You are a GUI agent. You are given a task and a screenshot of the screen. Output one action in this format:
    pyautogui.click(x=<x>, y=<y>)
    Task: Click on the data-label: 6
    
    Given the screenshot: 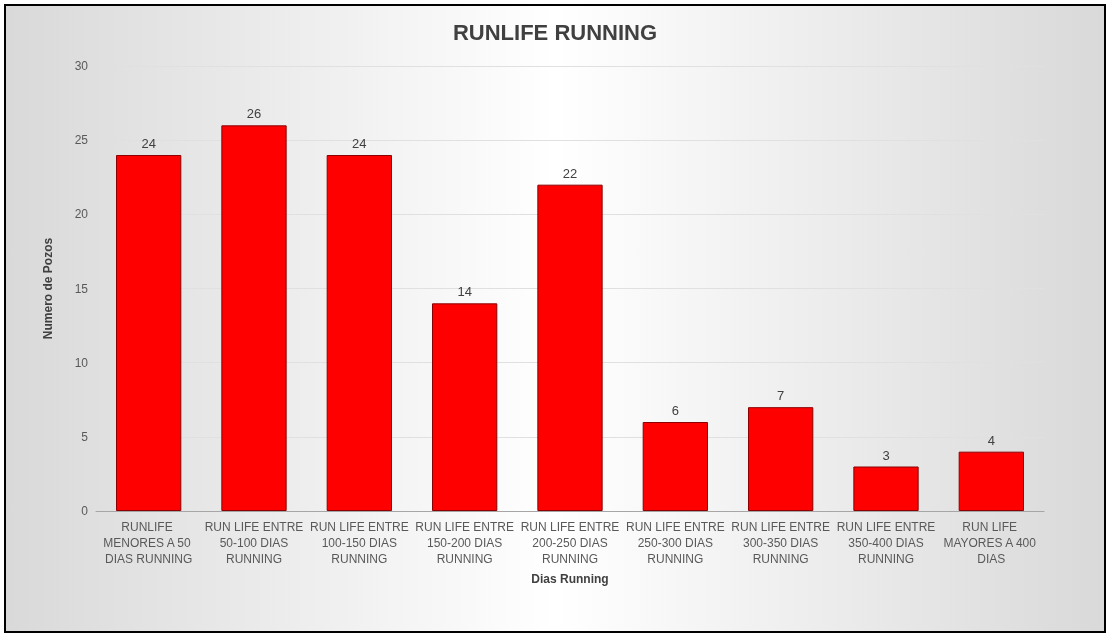 What is the action you would take?
    pyautogui.click(x=675, y=410)
    